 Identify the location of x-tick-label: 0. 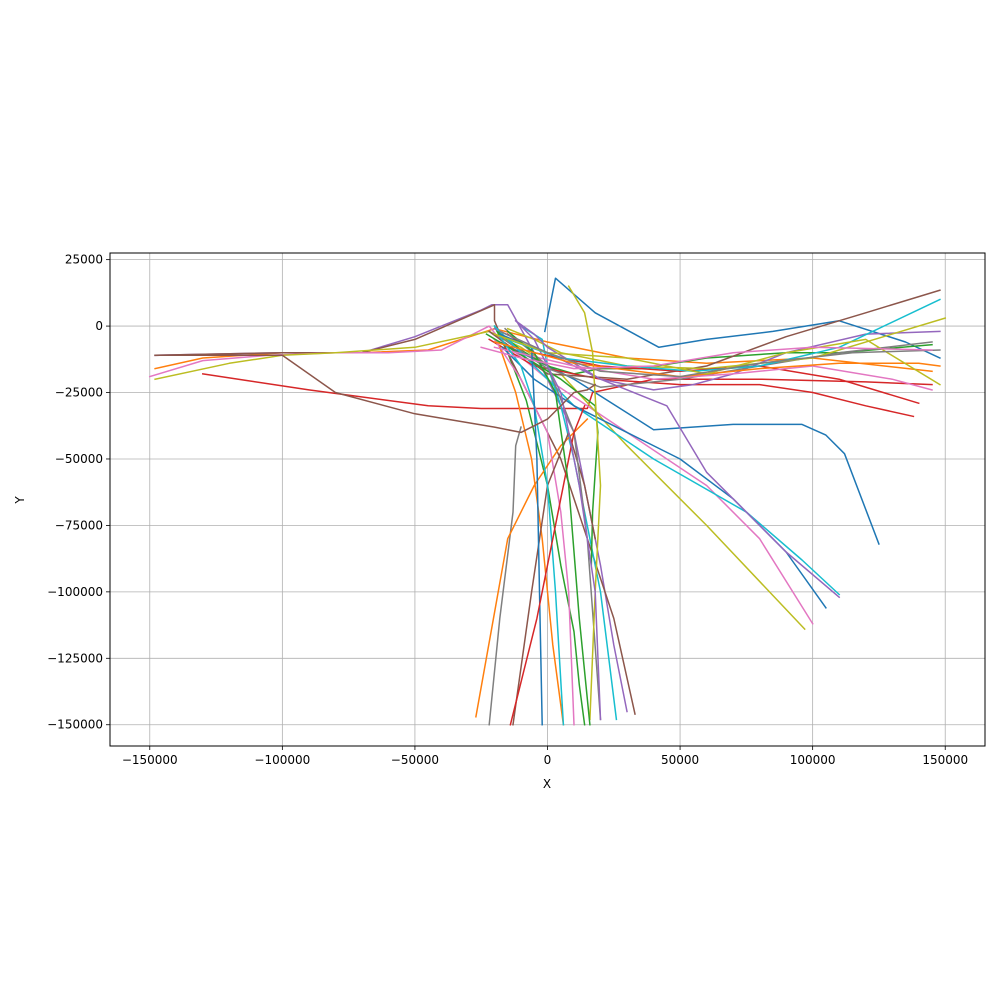
(548, 760).